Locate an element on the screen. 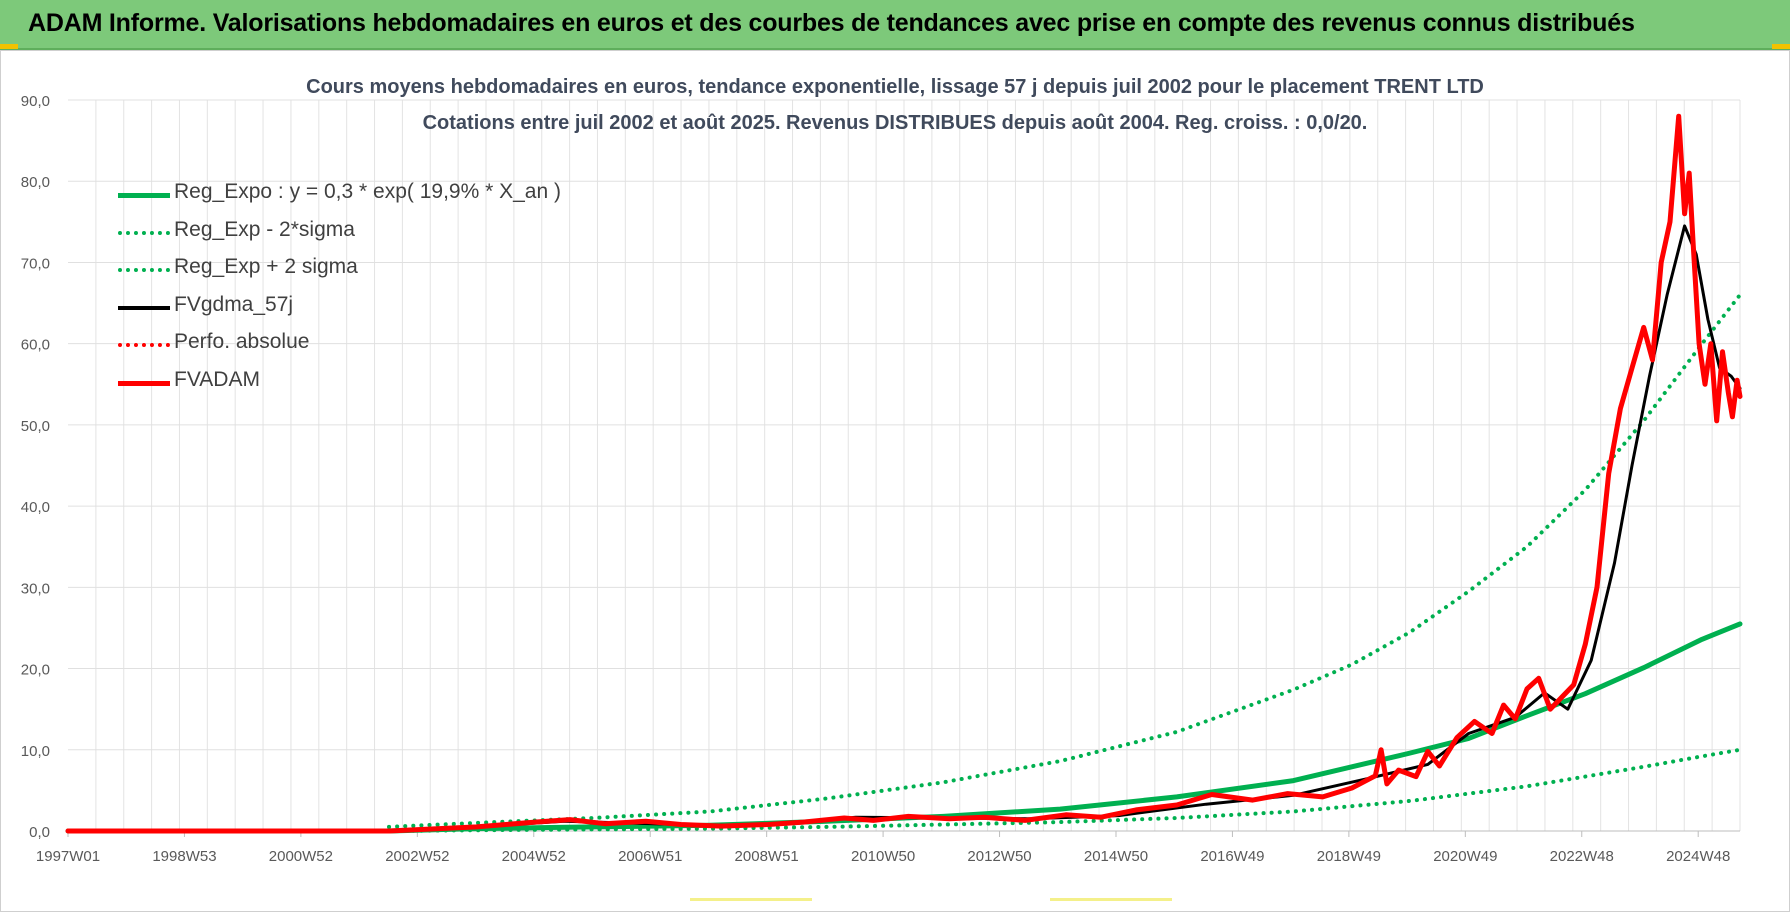 This screenshot has height=912, width=1790. x-tick-label: 1997W01 is located at coordinates (68, 856).